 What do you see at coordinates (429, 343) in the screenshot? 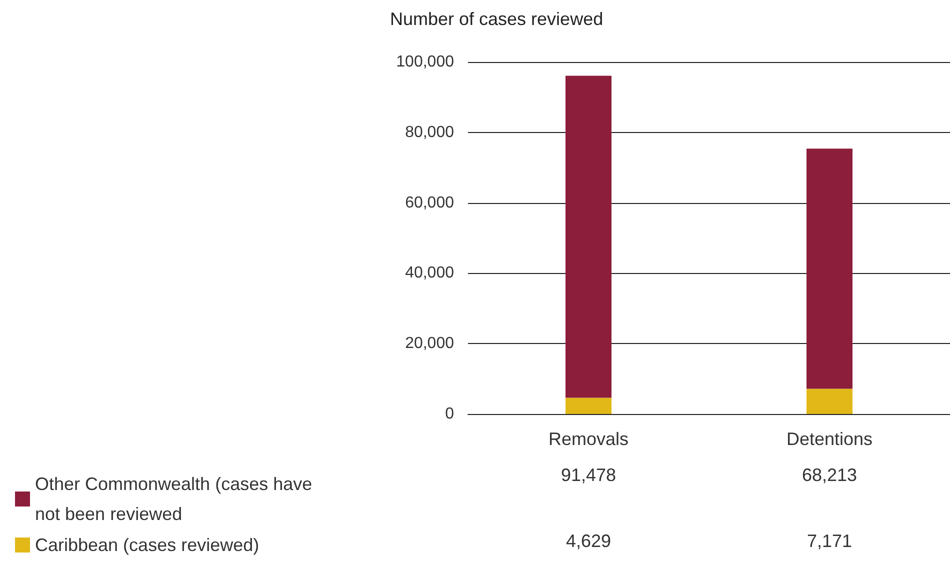
I see `y-tick-label: 20,000` at bounding box center [429, 343].